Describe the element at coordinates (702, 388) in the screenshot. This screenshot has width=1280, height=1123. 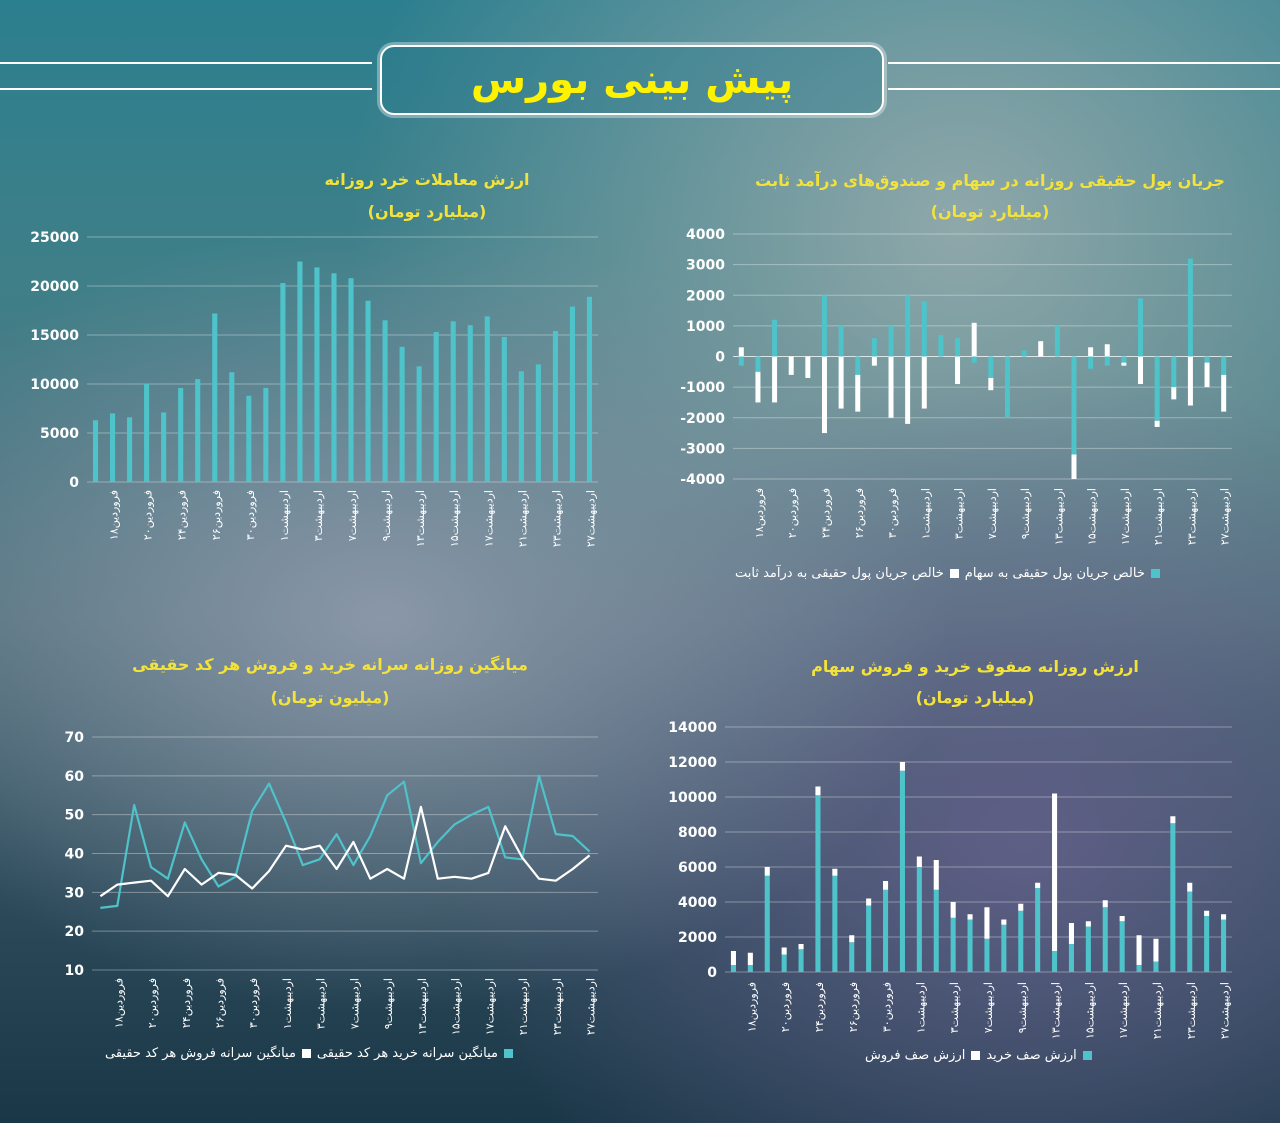
I see `netflow-ytick-label: -1000` at that location.